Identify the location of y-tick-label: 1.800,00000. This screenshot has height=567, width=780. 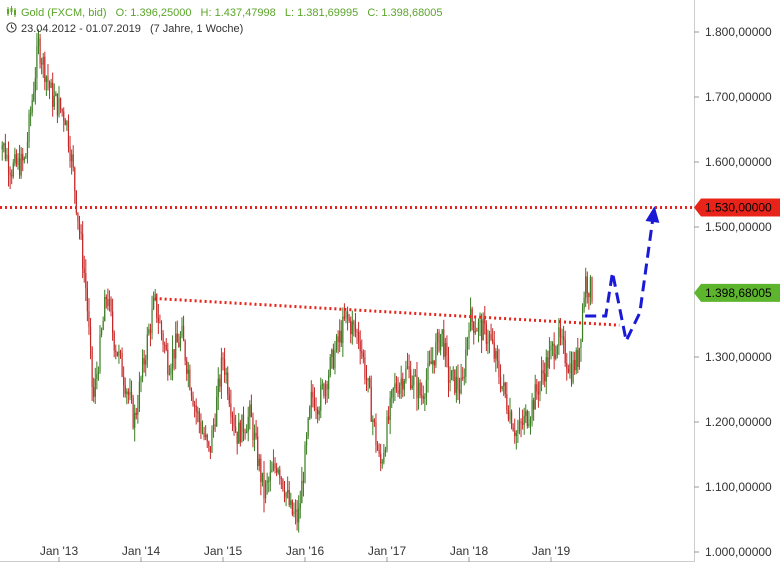
(738, 32).